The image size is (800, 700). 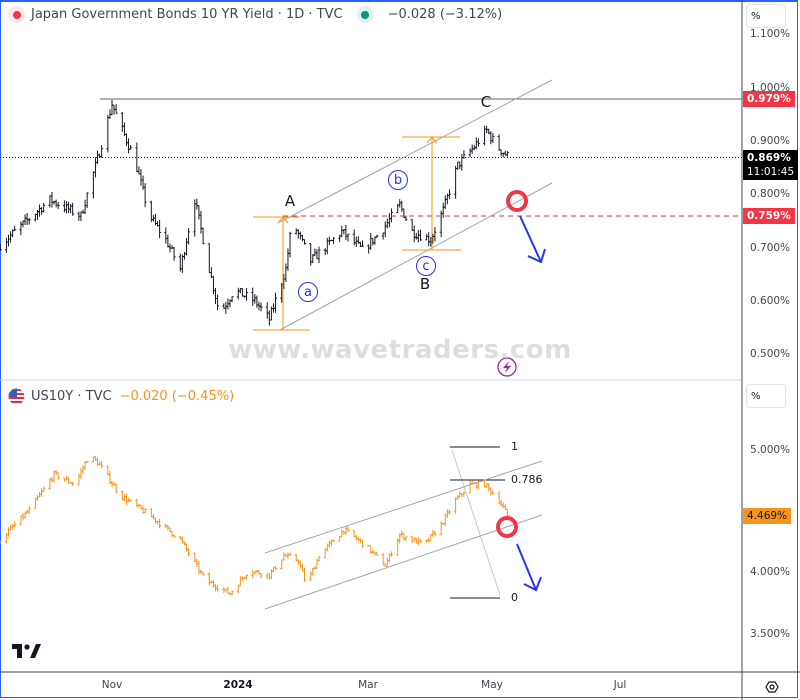 What do you see at coordinates (769, 99) in the screenshot?
I see `resistance-price-label: 0.979%` at bounding box center [769, 99].